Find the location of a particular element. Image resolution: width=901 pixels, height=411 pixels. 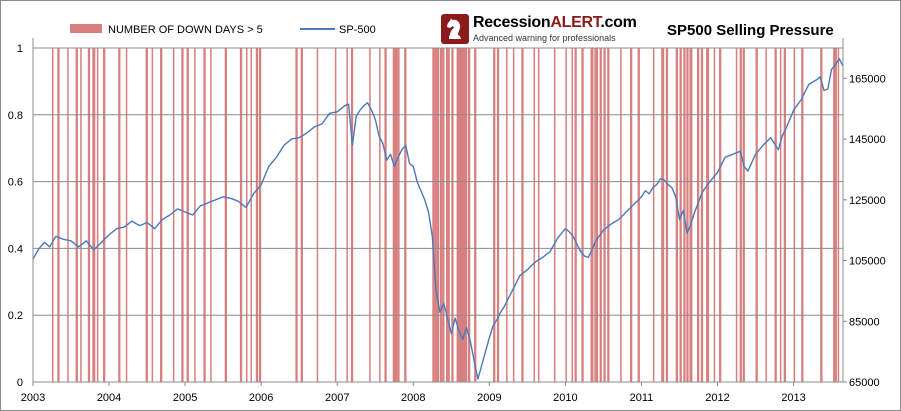

right-tick-label: 145000 is located at coordinates (867, 140).